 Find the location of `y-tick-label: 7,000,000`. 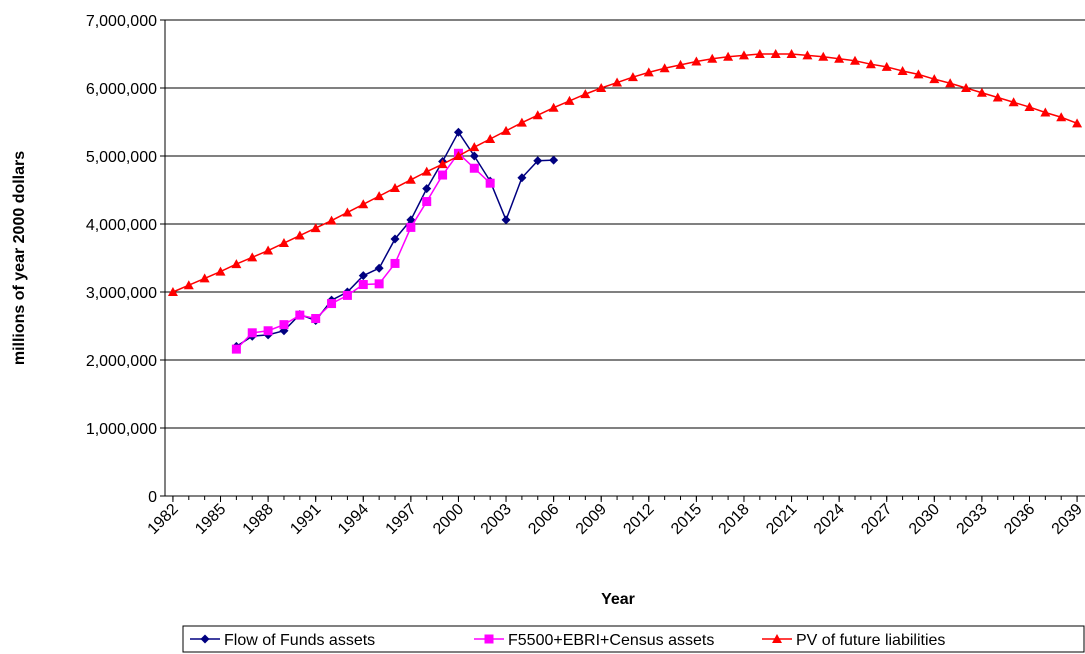

y-tick-label: 7,000,000 is located at coordinates (121, 21).